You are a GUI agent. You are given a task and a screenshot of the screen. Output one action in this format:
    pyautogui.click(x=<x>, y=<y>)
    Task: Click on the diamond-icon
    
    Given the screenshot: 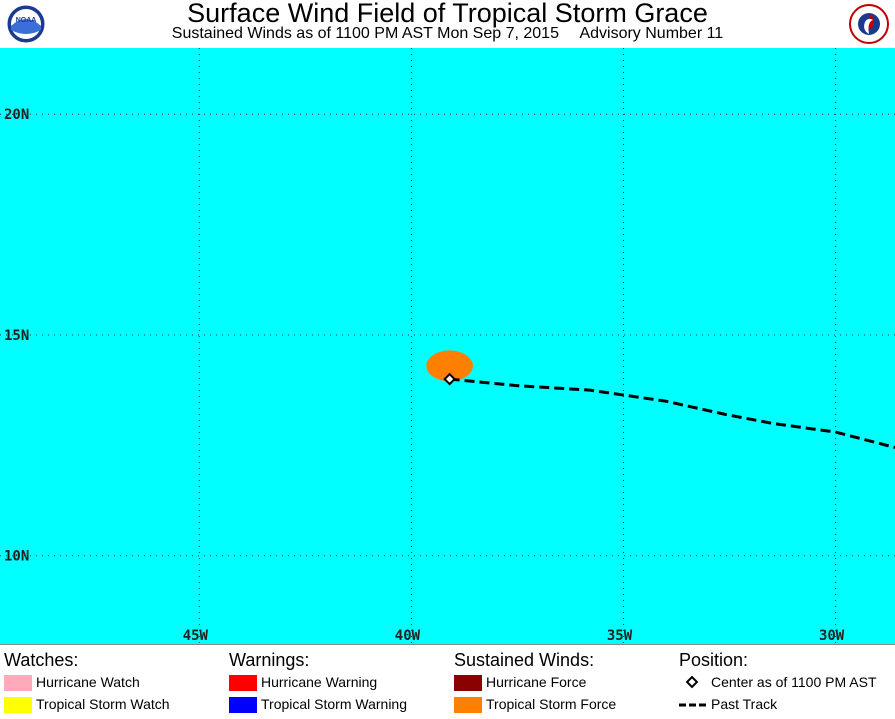 What is the action you would take?
    pyautogui.click(x=693, y=683)
    